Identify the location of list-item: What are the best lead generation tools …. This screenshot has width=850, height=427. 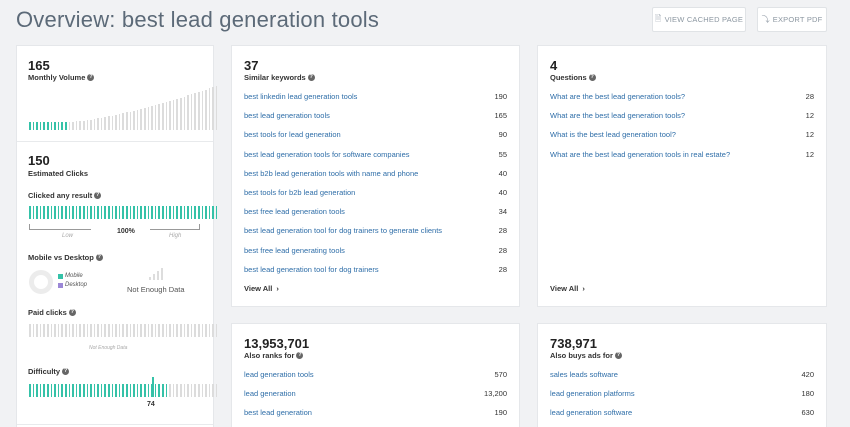
(682, 154).